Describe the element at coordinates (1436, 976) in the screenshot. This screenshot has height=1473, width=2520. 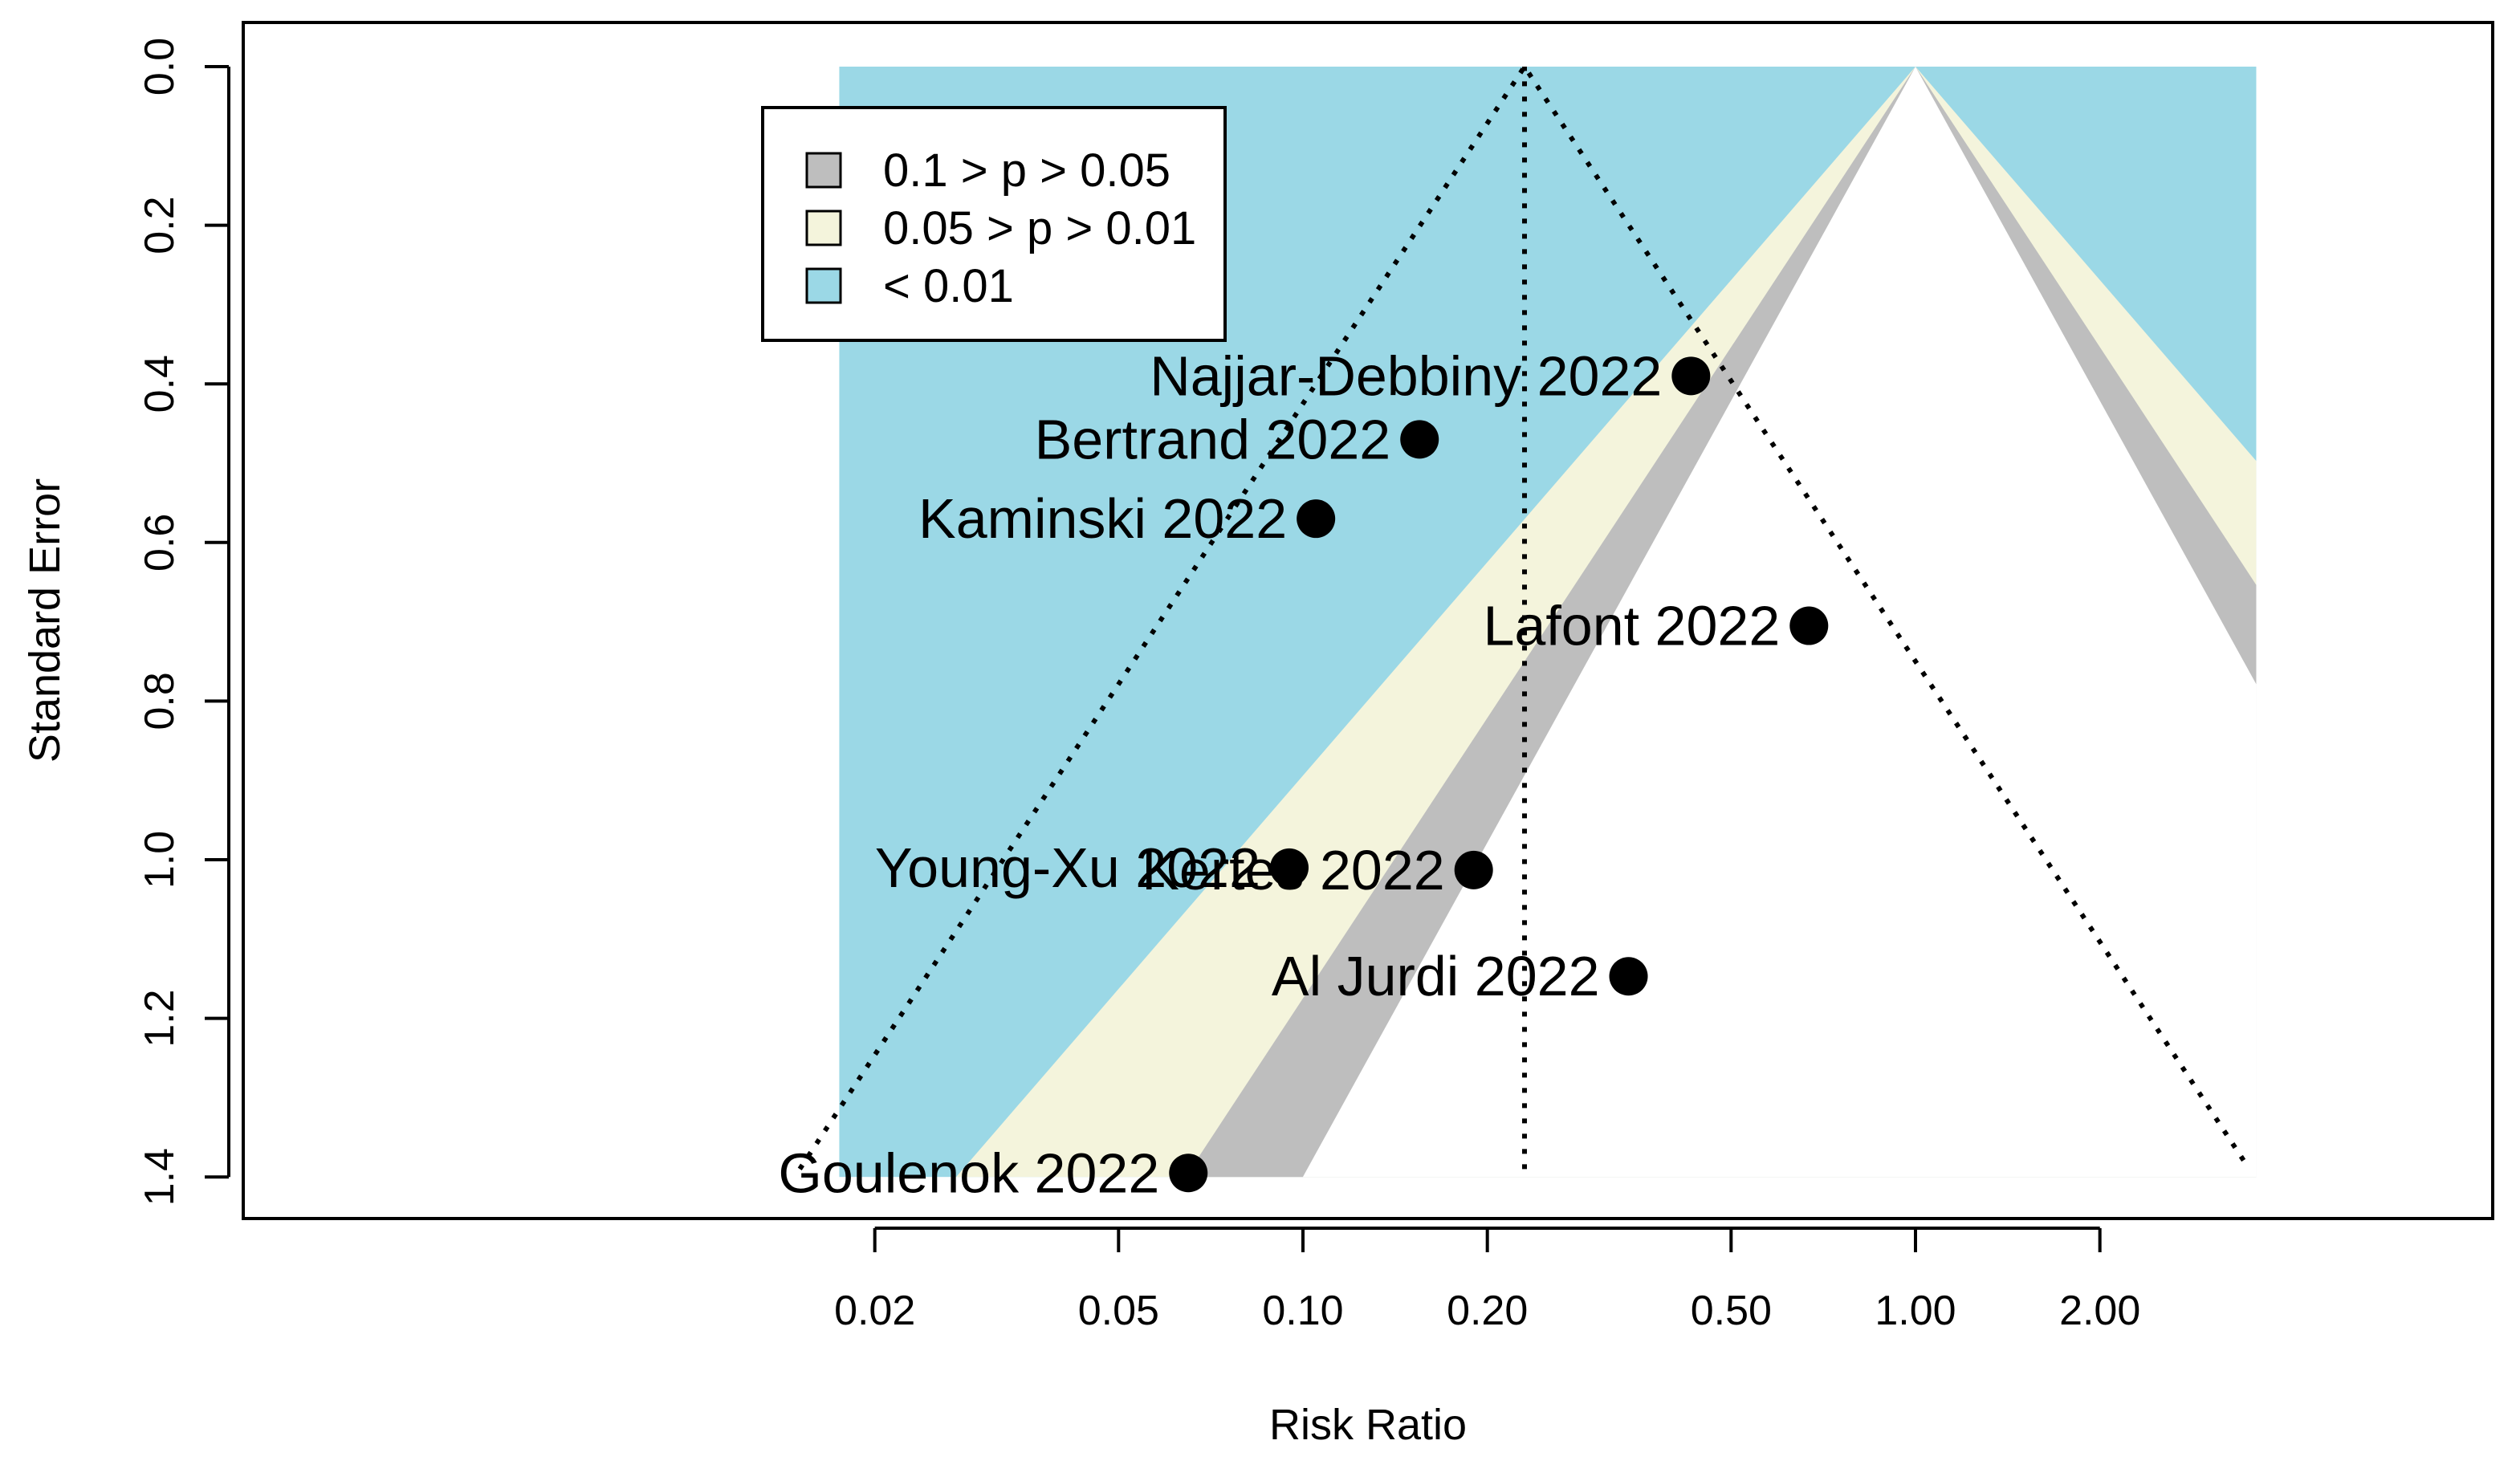
I see `study-label: Al Jurdi 2022` at that location.